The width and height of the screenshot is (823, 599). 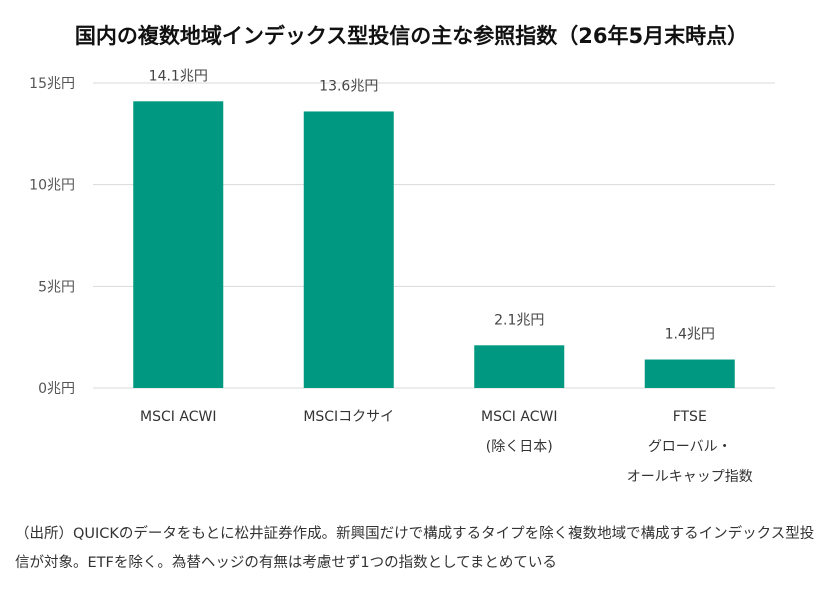 I want to click on y-tick-label: 0兆円, so click(x=56, y=389).